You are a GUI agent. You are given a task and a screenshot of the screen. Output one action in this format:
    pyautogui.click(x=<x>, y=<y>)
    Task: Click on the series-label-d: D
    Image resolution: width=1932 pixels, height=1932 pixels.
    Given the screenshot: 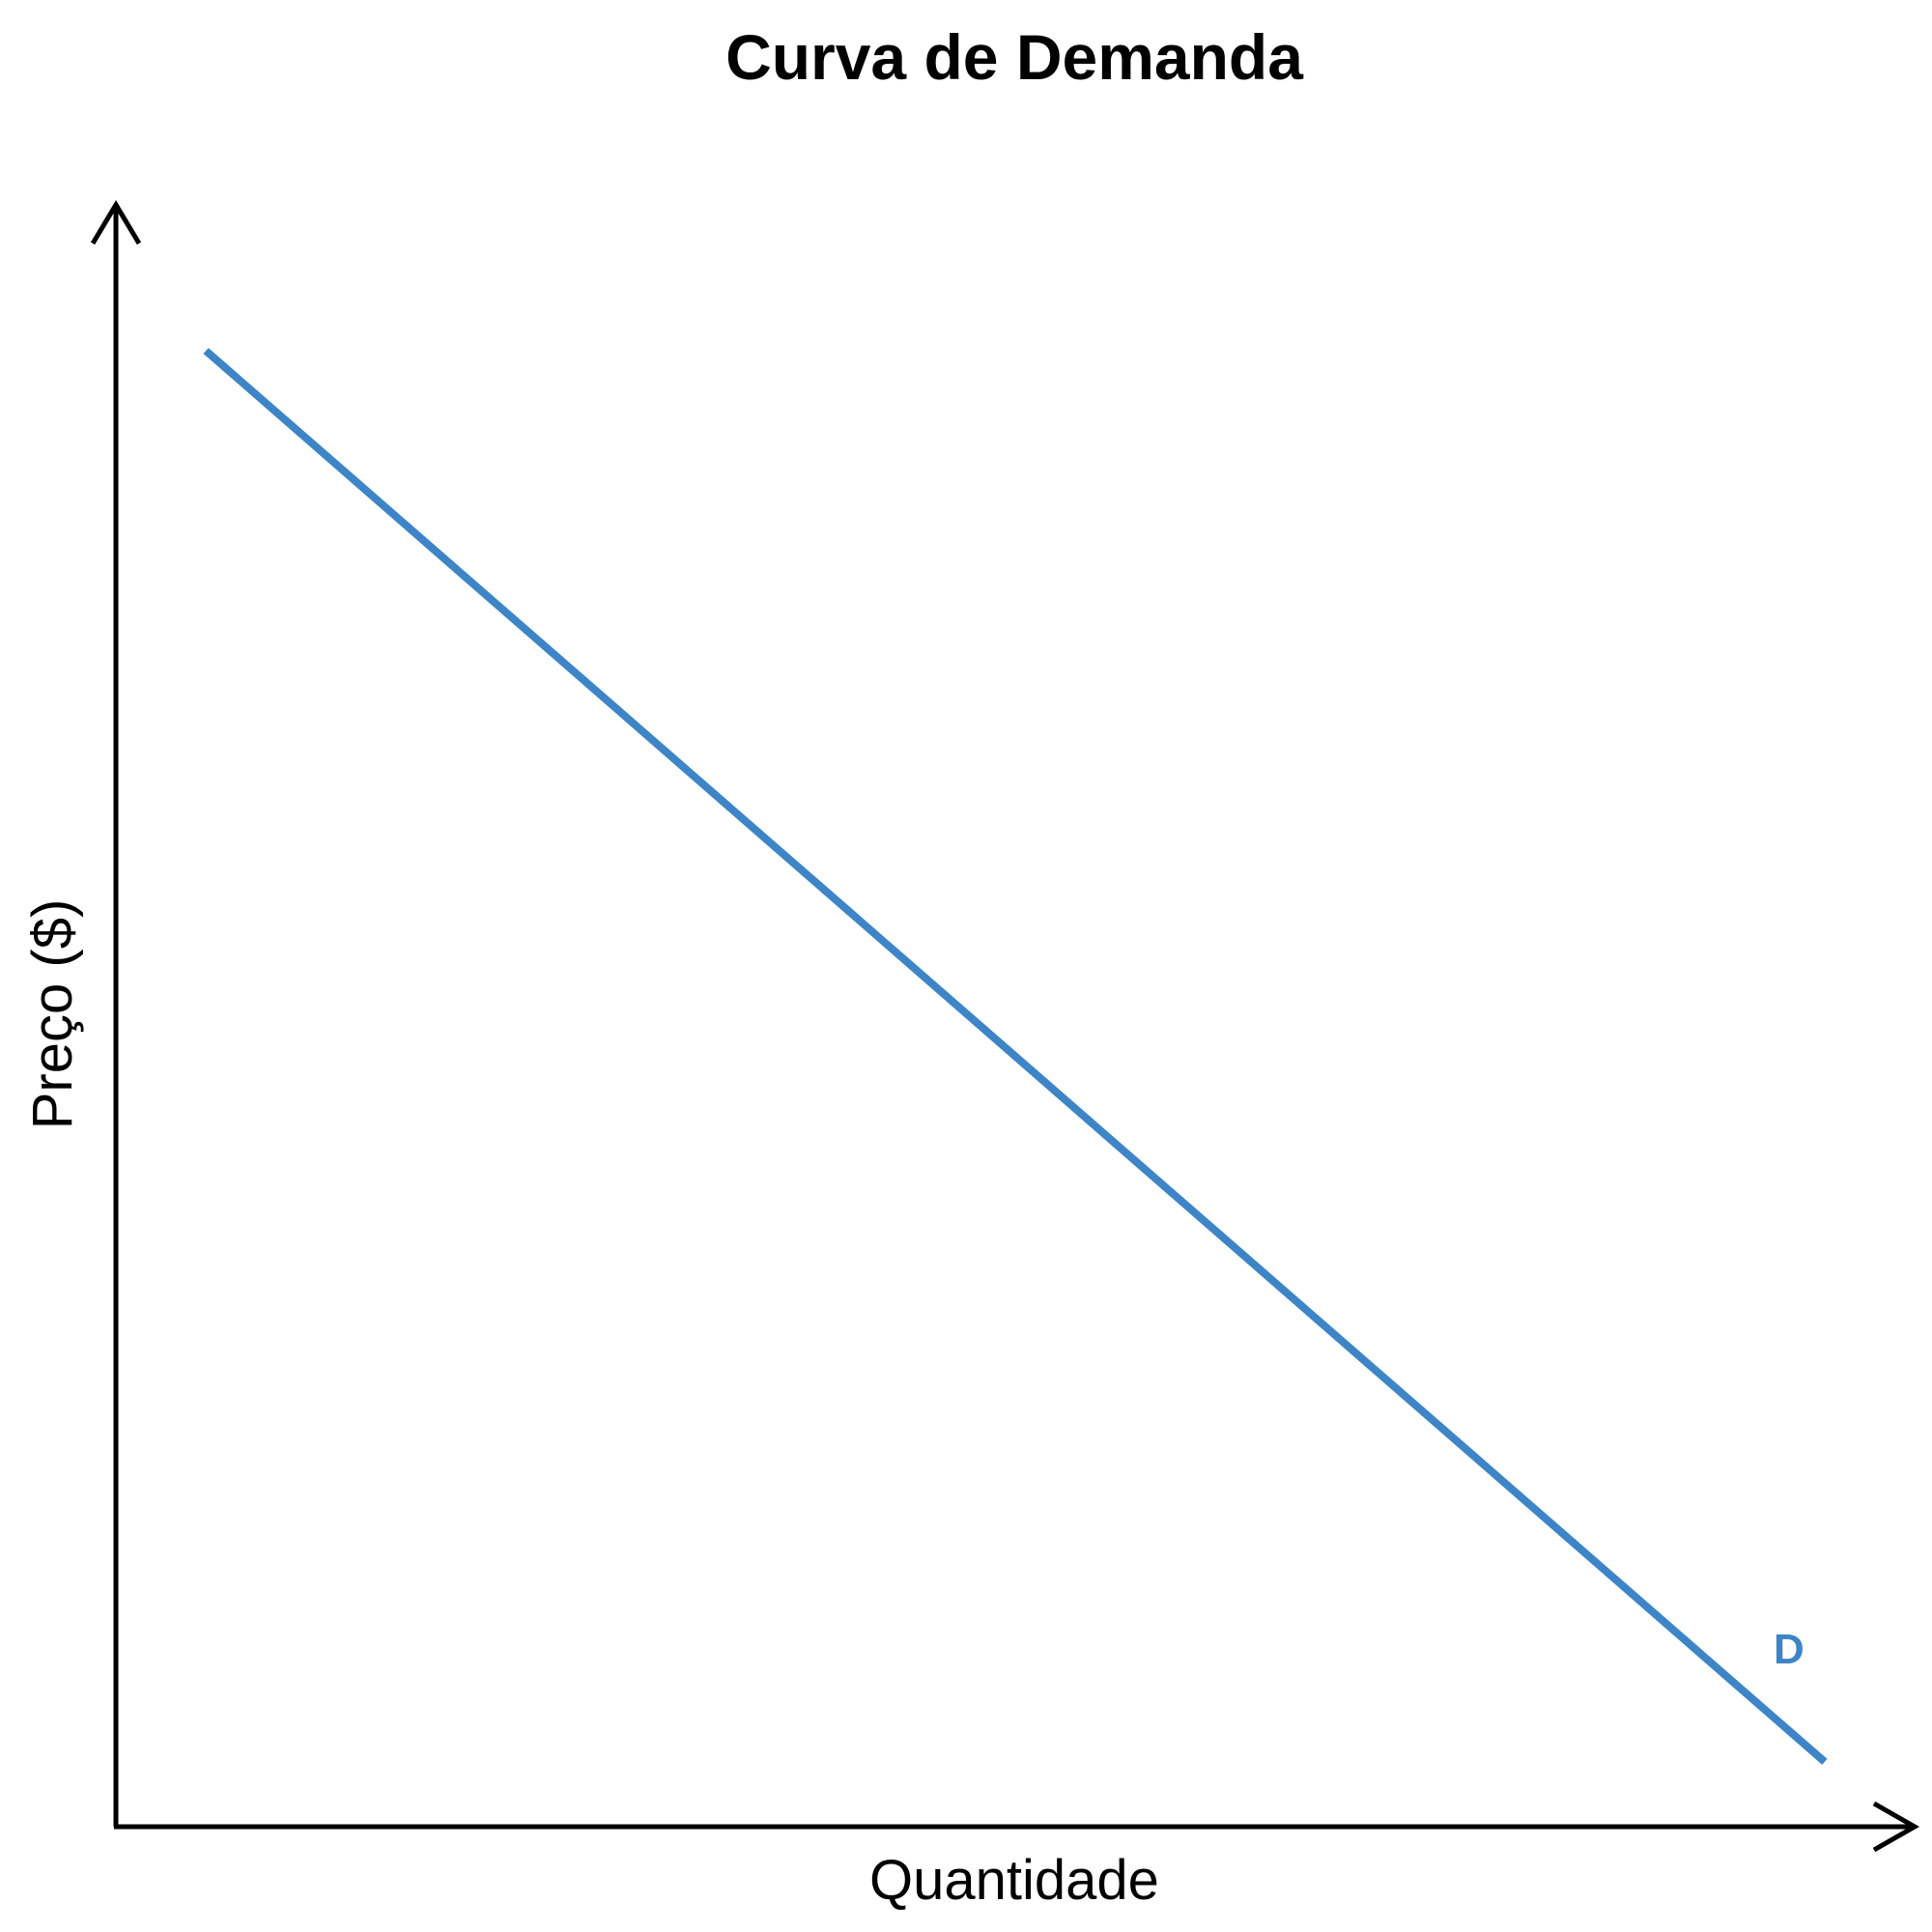 What is the action you would take?
    pyautogui.click(x=1789, y=1649)
    